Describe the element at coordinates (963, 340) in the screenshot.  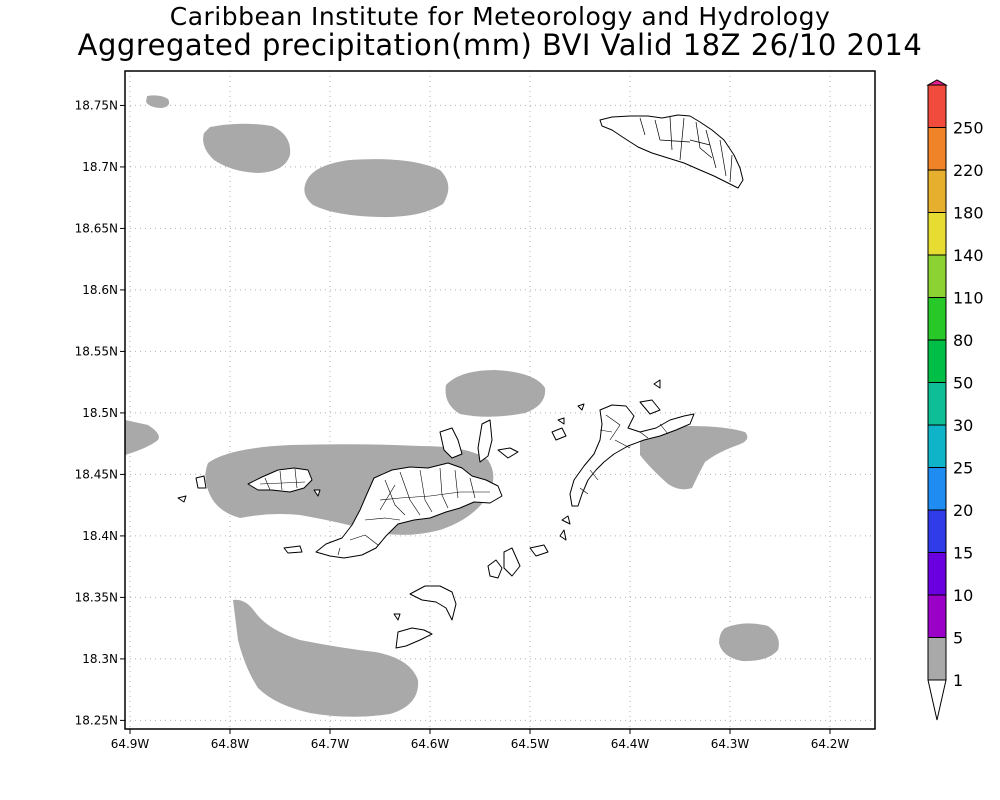
I see `colorbar-label: 80` at that location.